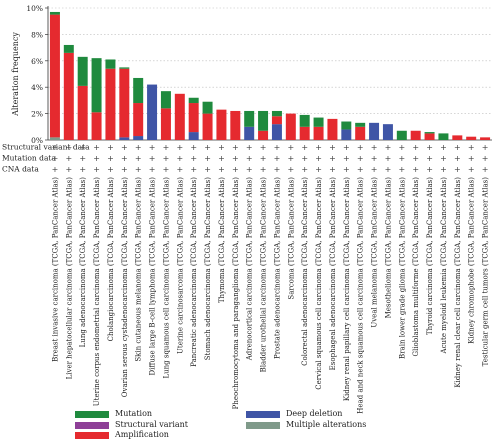 This screenshot has height=439, width=500. What do you see at coordinates (152, 424) in the screenshot?
I see `legend-label-structural-variant: Structural variant` at bounding box center [152, 424].